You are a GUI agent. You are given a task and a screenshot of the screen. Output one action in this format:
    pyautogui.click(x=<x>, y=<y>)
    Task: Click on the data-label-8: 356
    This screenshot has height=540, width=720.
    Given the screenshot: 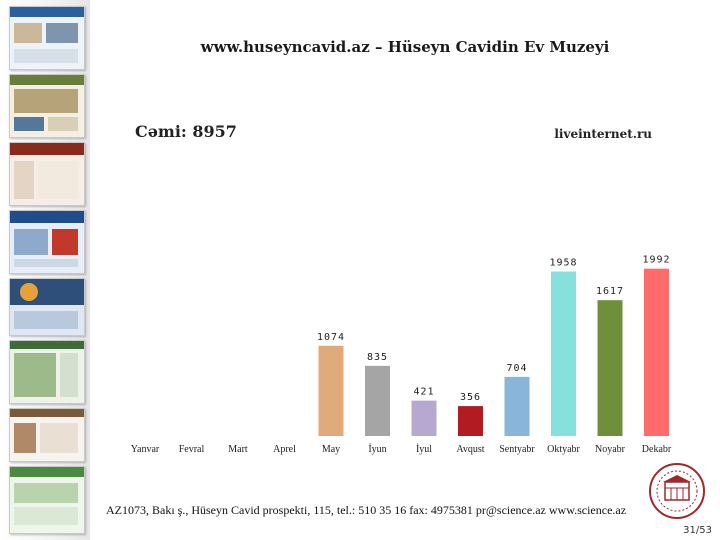 What is the action you would take?
    pyautogui.click(x=470, y=397)
    